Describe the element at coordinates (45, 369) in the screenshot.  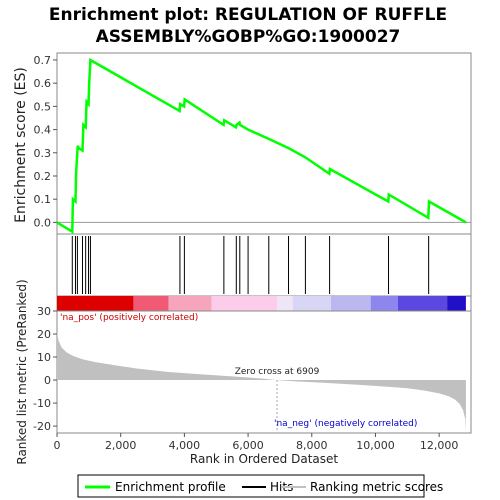
I see `metric-y-axis: -20 -10 0 10 20 30` at that location.